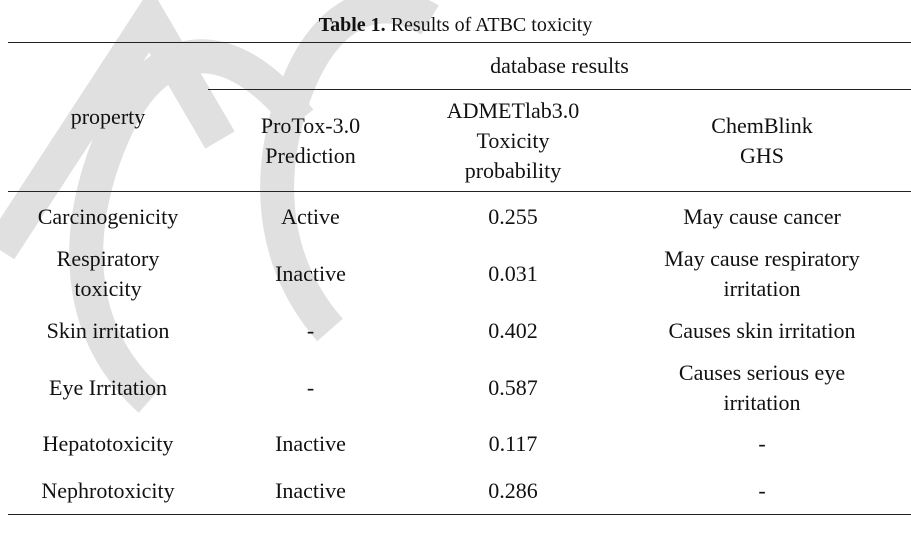 Image resolution: width=911 pixels, height=534 pixels. What do you see at coordinates (310, 217) in the screenshot?
I see `cell-protox: Active` at bounding box center [310, 217].